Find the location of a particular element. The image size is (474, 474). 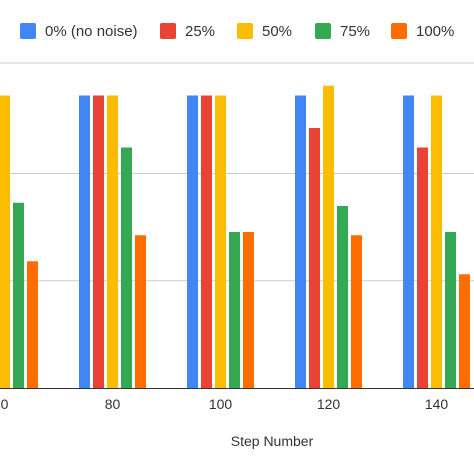

legend-item-3: 75% is located at coordinates (342, 31).